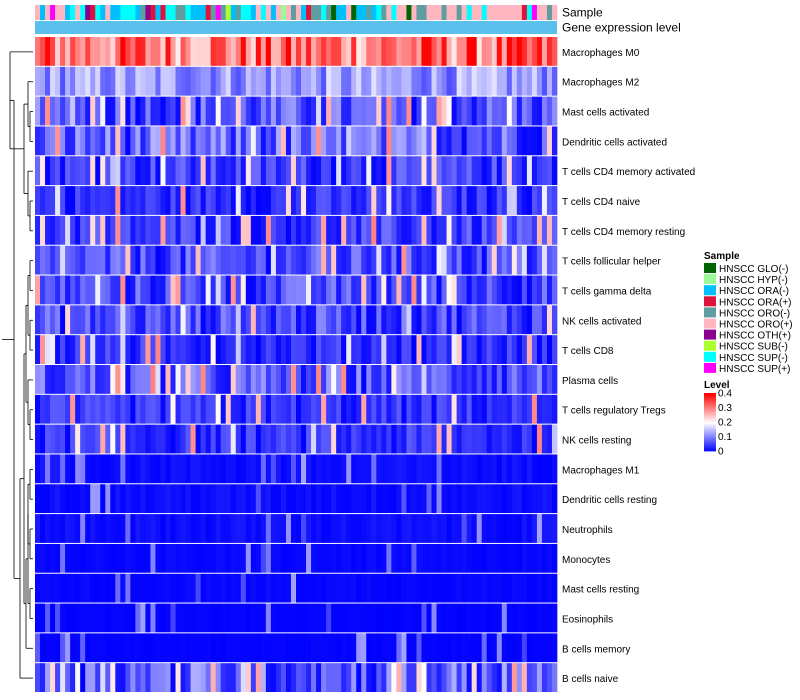 Image resolution: width=800 pixels, height=700 pixels. I want to click on row-label: T cells CD4 naive, so click(601, 202).